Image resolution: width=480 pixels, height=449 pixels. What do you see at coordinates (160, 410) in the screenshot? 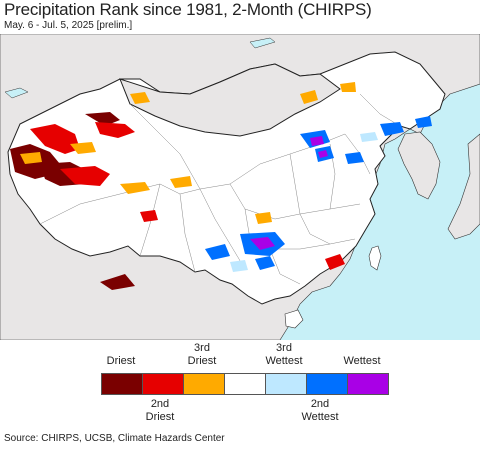
I see `legend-label-2nd-driest: 2nd Driest` at bounding box center [160, 410].